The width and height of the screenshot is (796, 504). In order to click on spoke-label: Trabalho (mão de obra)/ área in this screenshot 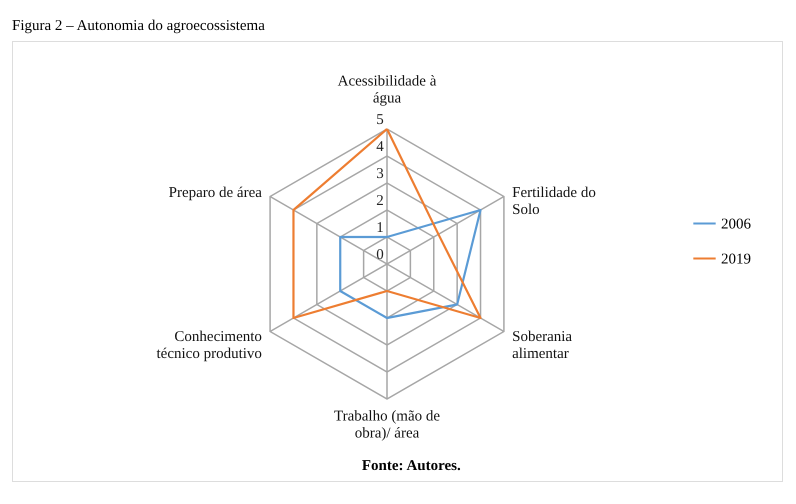, I will do `click(387, 425)`.